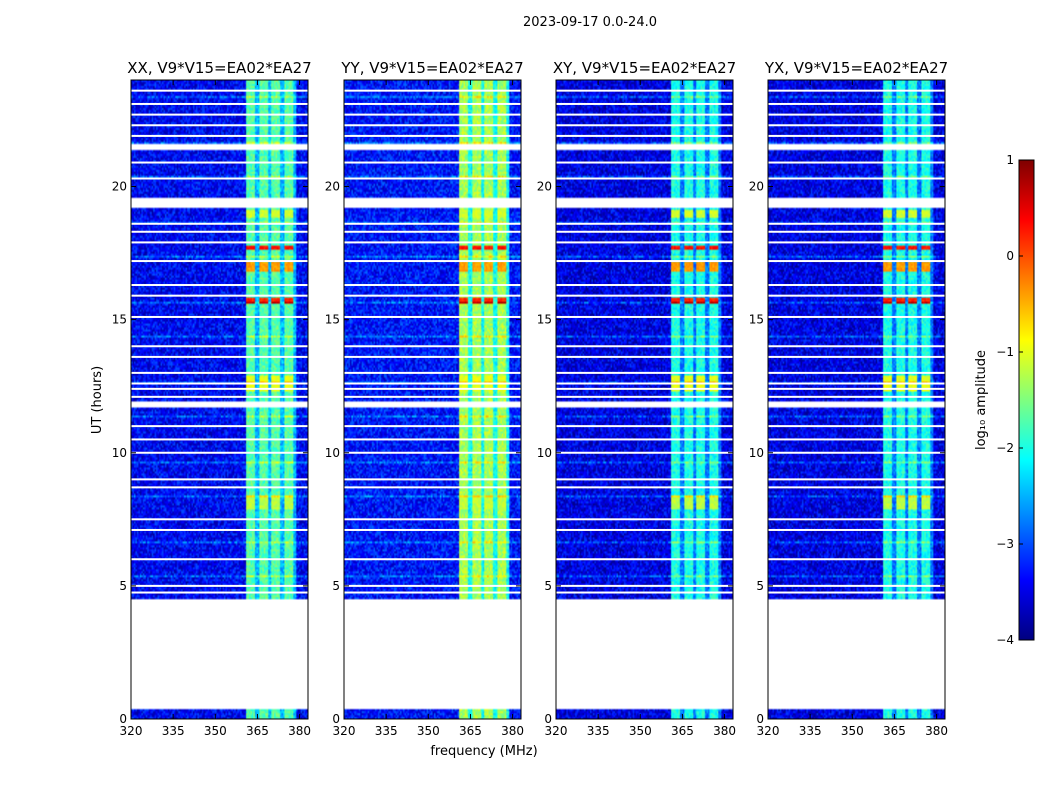 The height and width of the screenshot is (800, 1050). I want to click on x-tick-label: 320, so click(768, 731).